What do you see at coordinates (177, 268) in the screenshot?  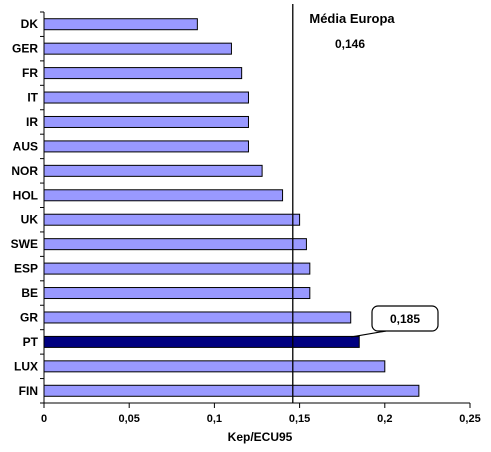 I see `bar-esp` at bounding box center [177, 268].